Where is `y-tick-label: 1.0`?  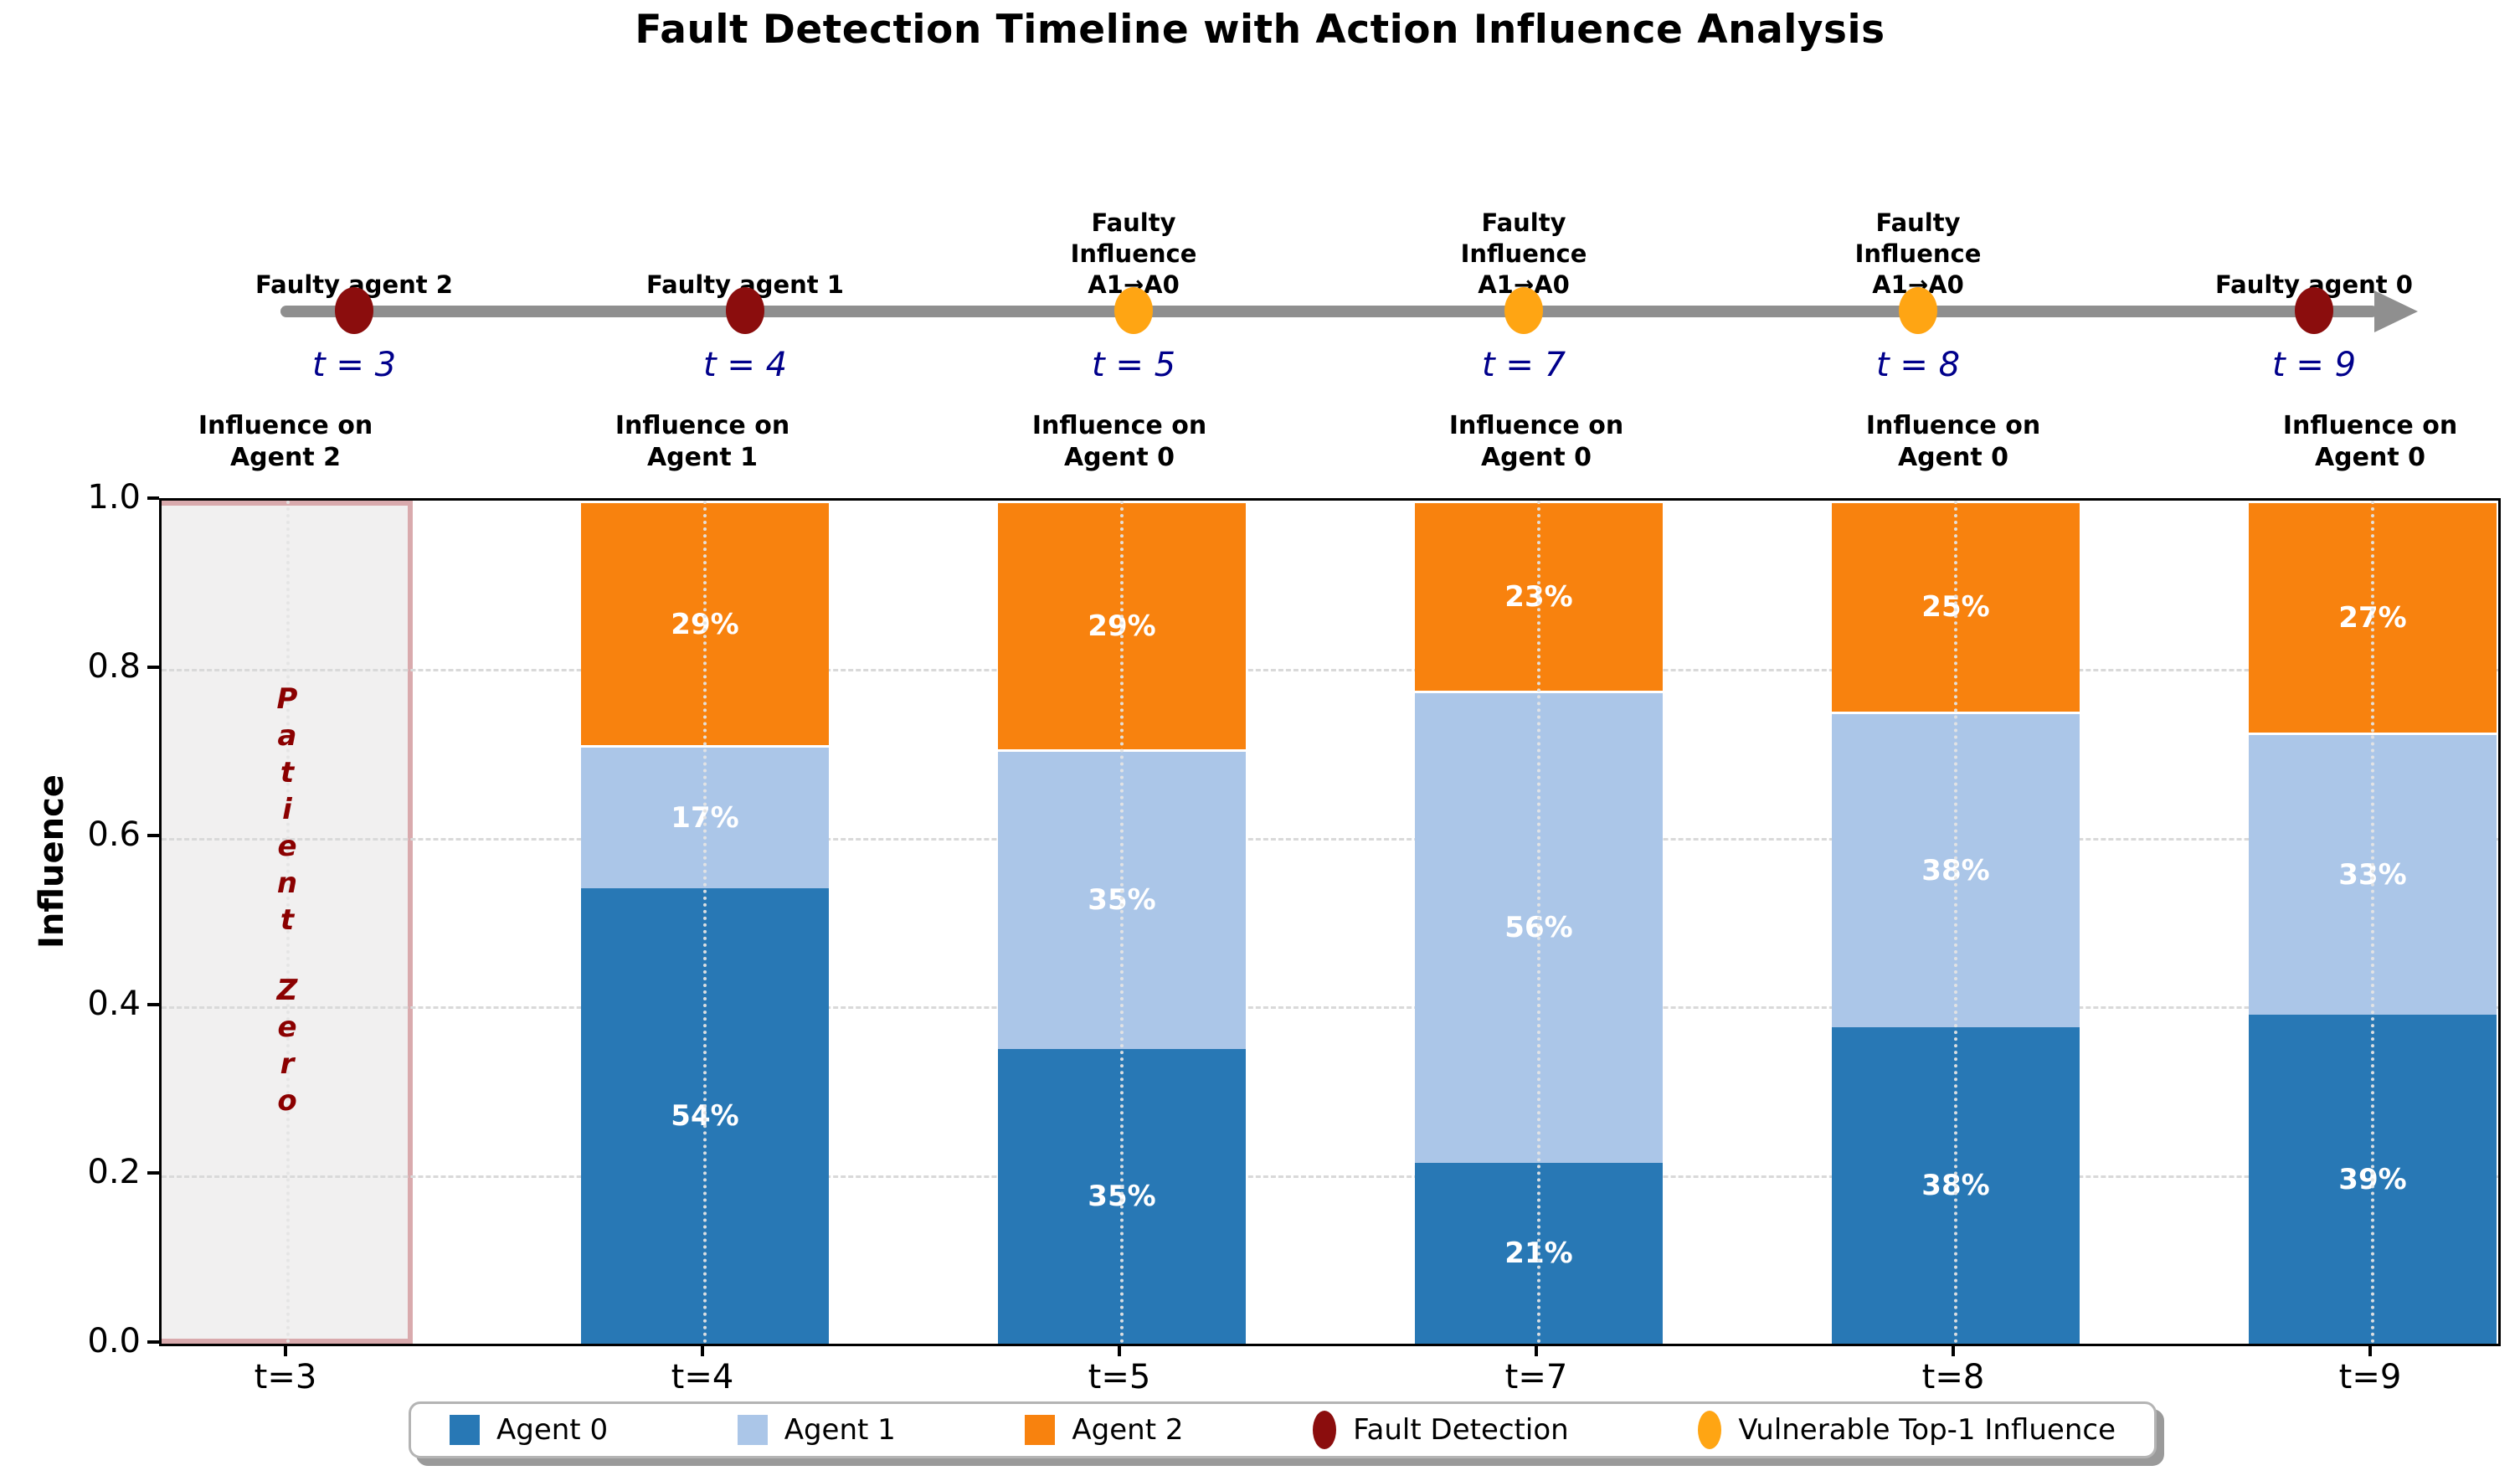
y-tick-label: 1.0 is located at coordinates (114, 498).